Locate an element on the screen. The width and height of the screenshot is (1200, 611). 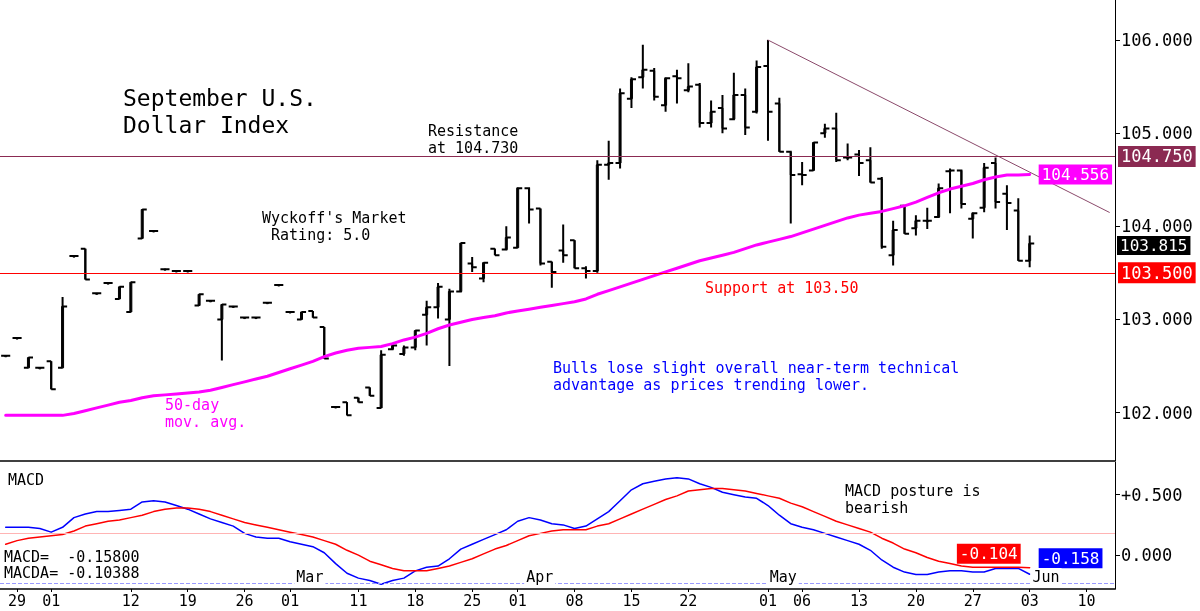
x-tick-label: 06 is located at coordinates (802, 600).